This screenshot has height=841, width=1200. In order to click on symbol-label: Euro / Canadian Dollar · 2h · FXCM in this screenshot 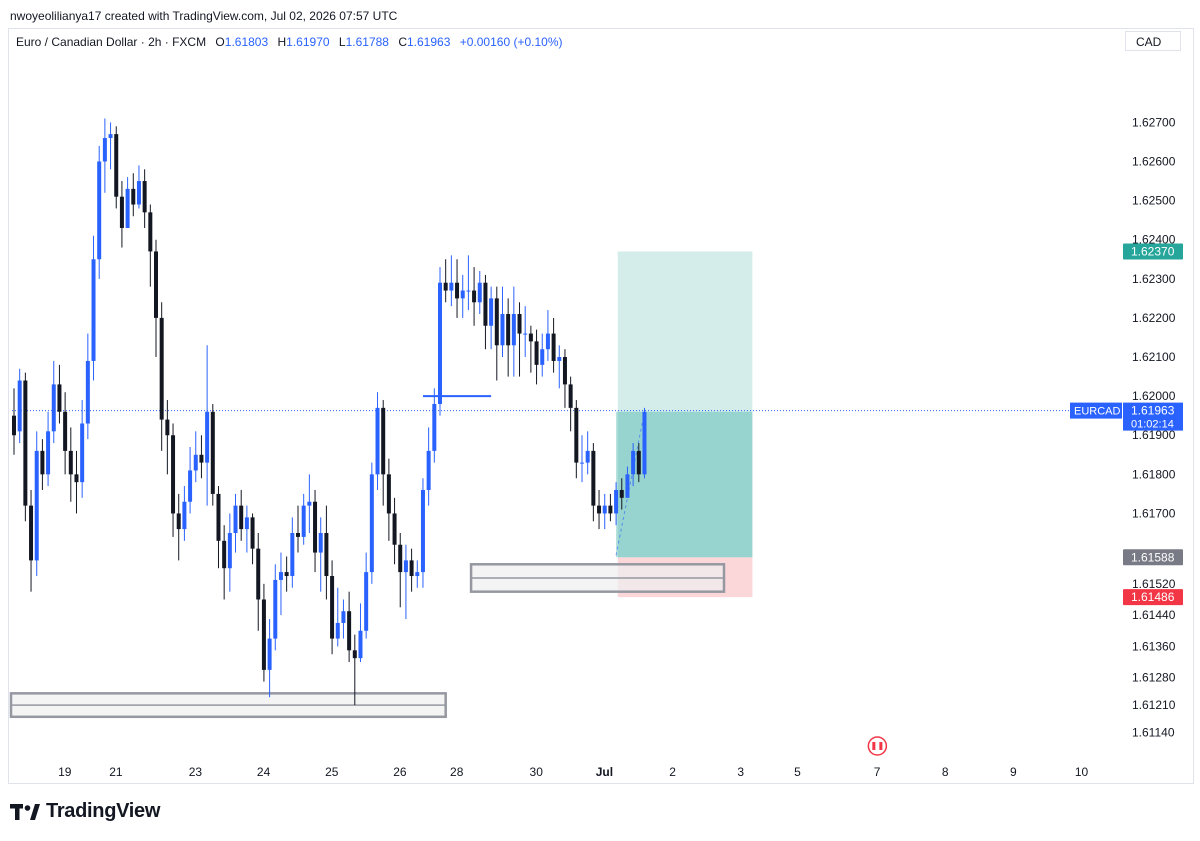, I will do `click(111, 42)`.